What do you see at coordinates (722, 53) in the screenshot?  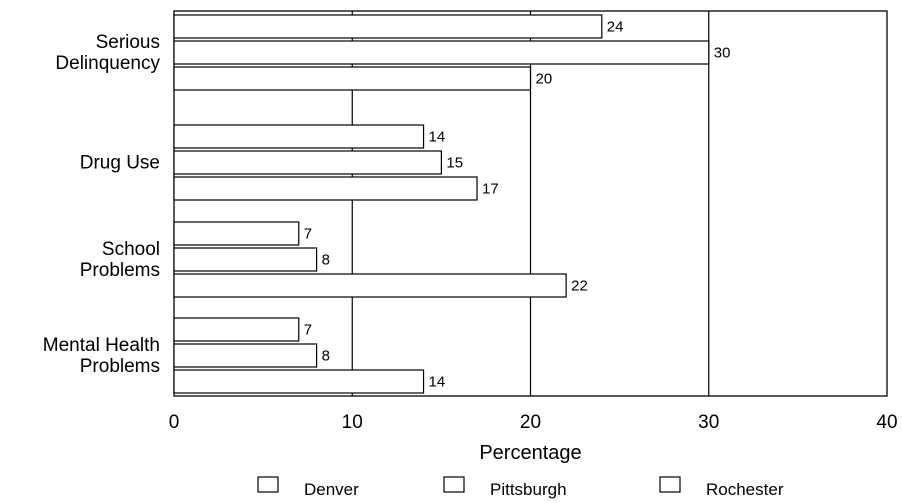 I see `data-label-pittsburgh-0: 30` at bounding box center [722, 53].